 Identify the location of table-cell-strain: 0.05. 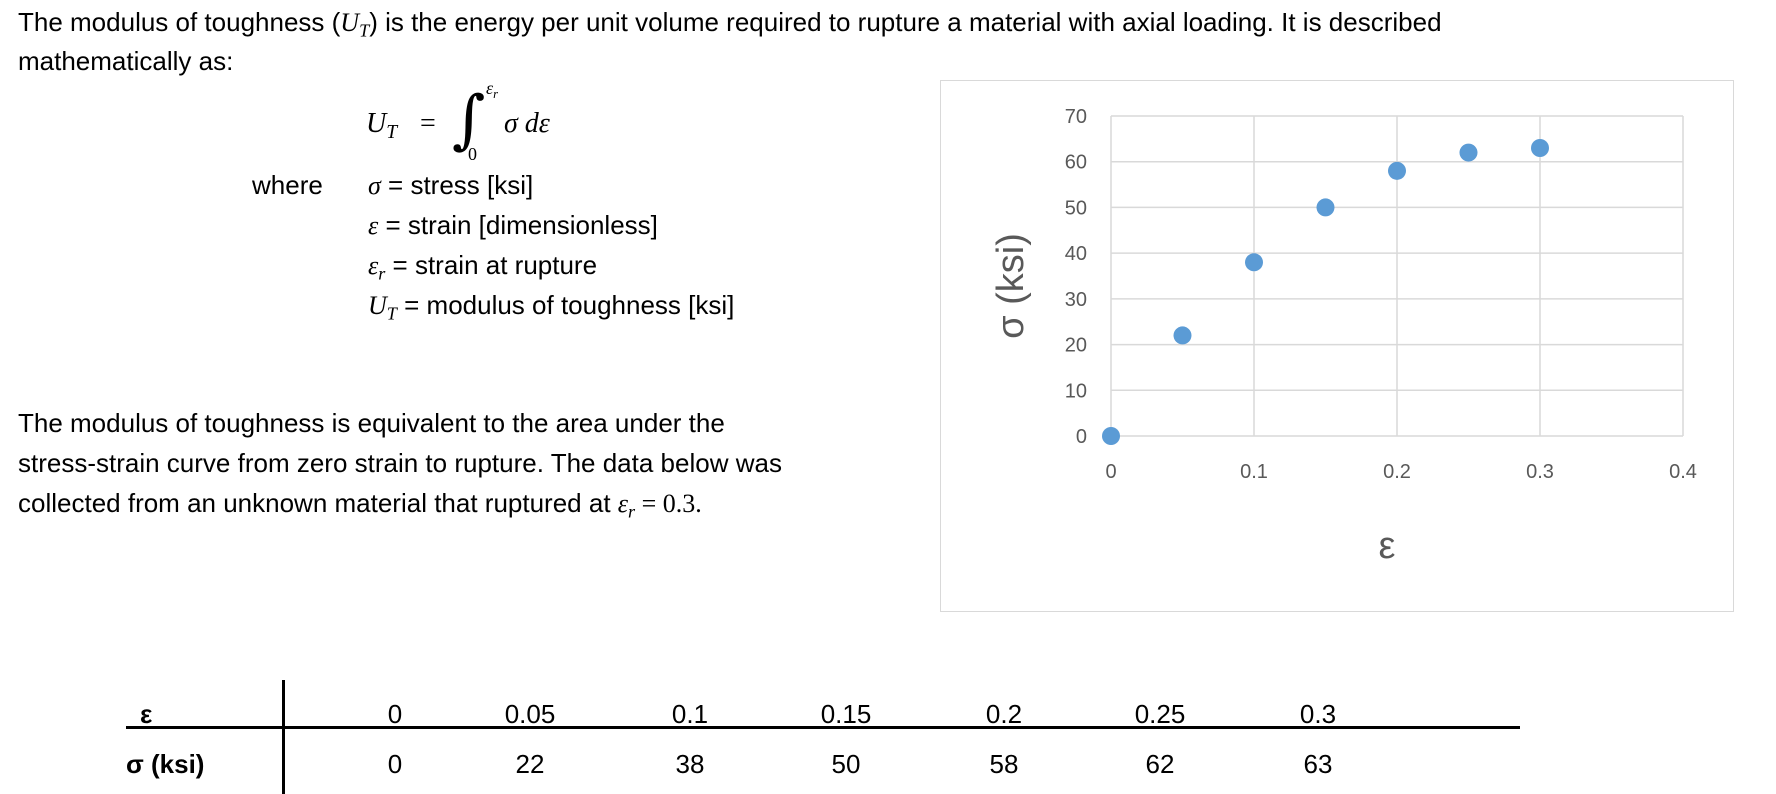
(530, 714).